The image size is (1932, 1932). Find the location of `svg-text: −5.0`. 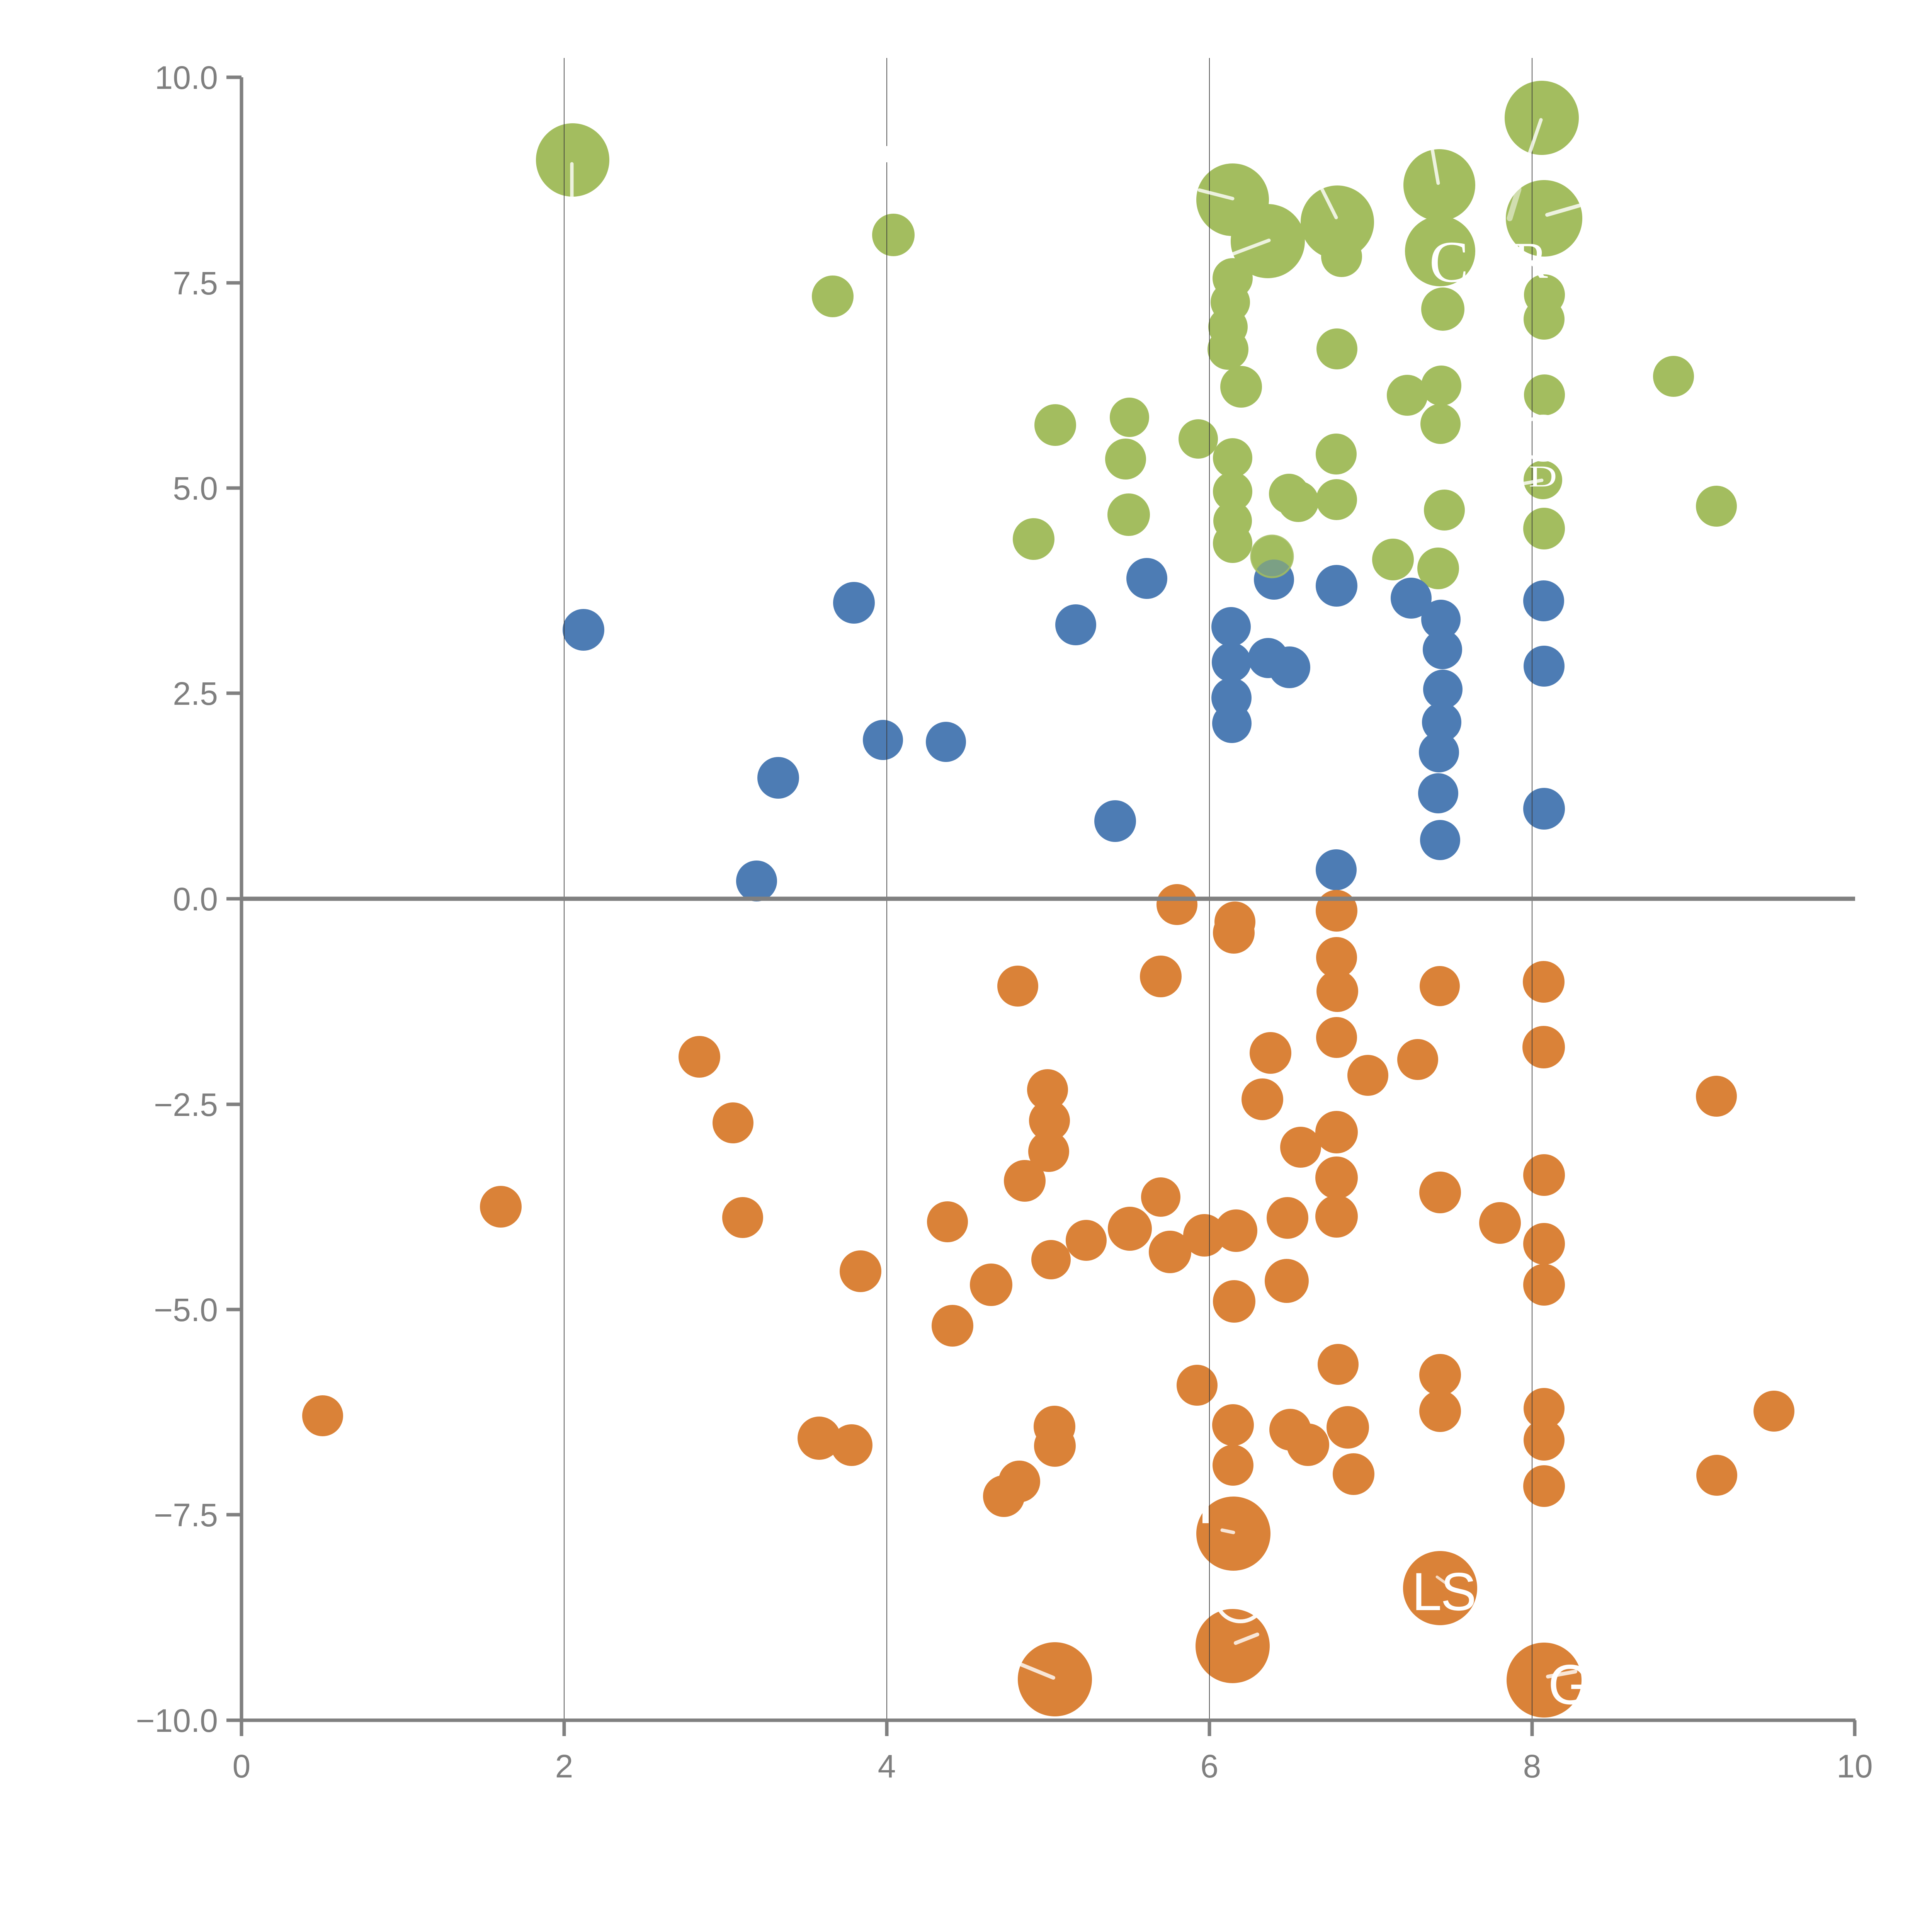

svg-text: −5.0 is located at coordinates (186, 1310).